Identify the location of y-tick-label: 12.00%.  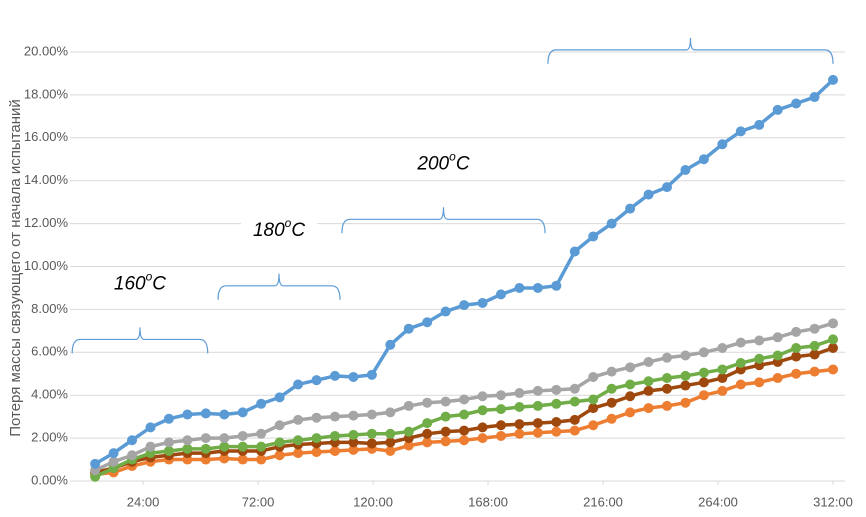
(46, 222).